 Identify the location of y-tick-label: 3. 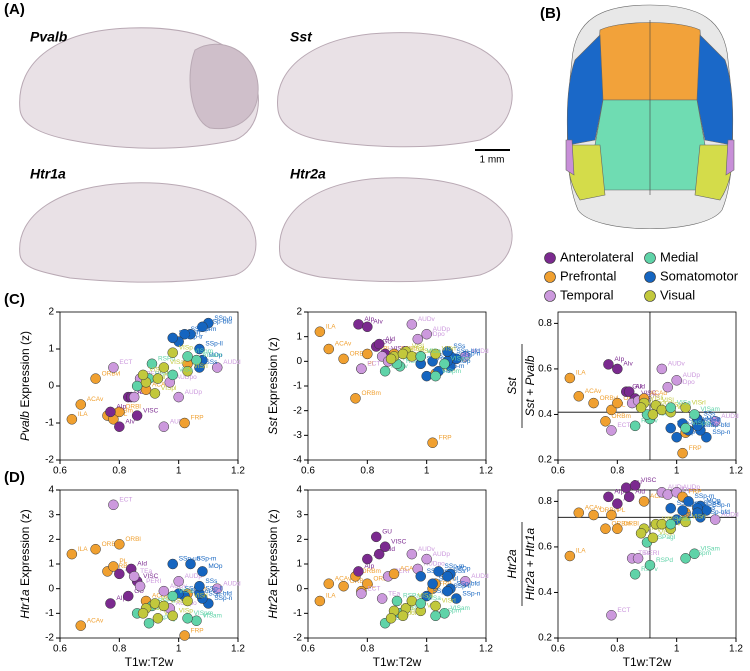
(51, 514).